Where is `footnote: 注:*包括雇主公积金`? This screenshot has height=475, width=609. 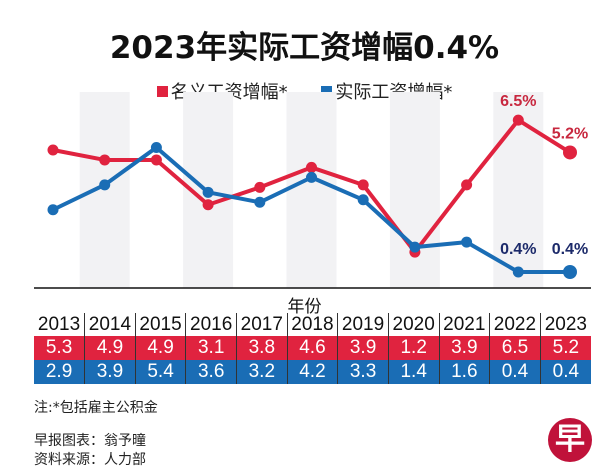 footnote: 注:*包括雇主公积金 is located at coordinates (96, 408).